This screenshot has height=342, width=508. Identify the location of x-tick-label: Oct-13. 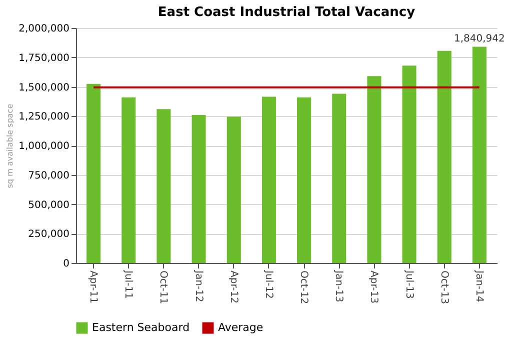
(444, 287).